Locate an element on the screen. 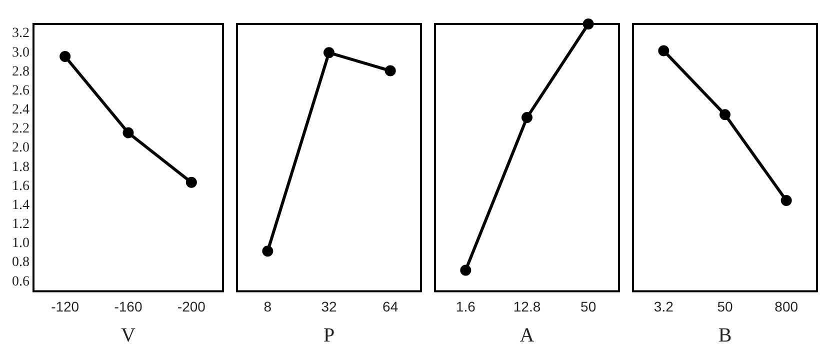 This screenshot has width=834, height=352. y-tick-label: 2.2 is located at coordinates (21, 129).